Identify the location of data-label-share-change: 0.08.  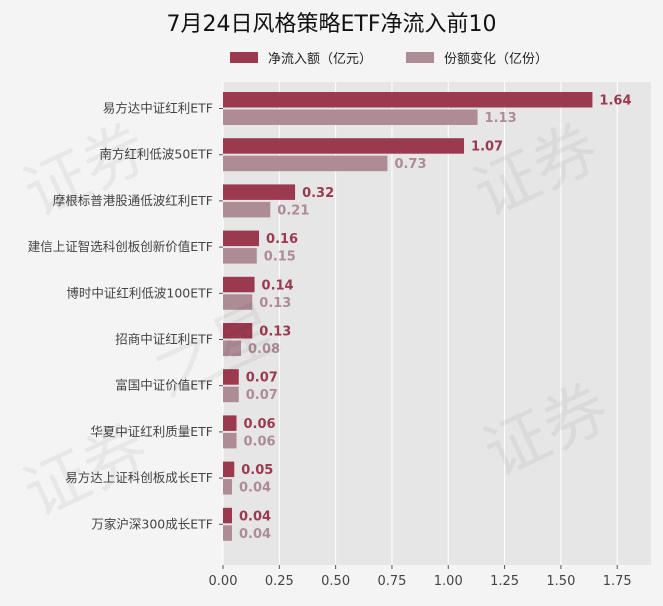
(264, 349).